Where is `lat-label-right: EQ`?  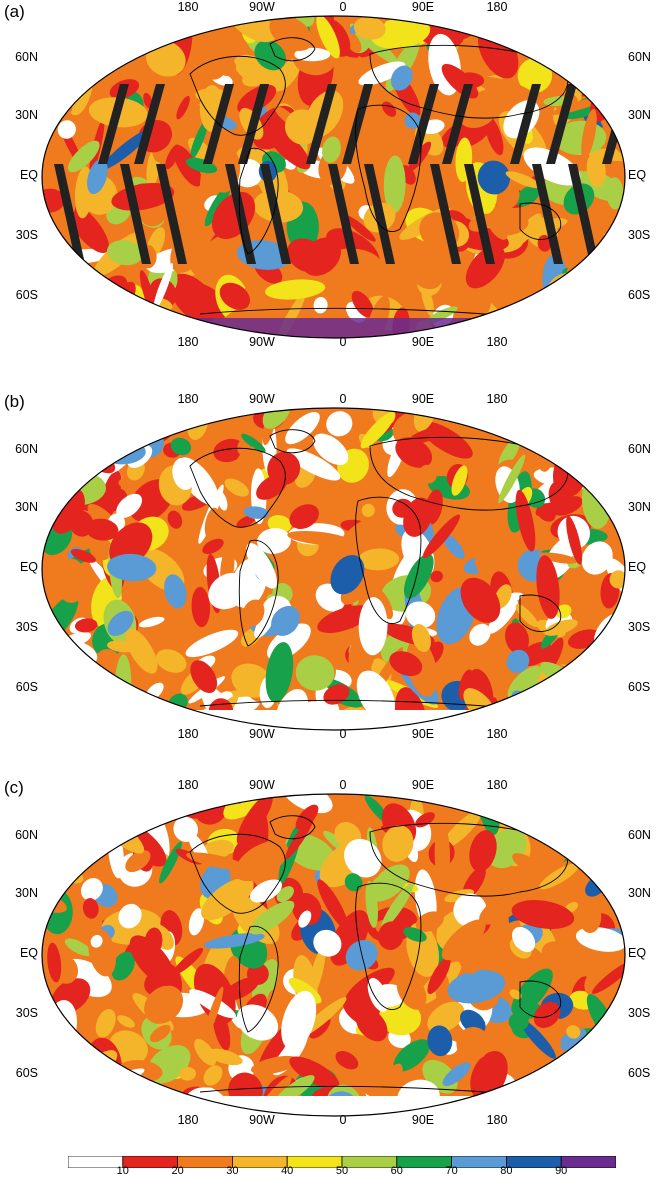
lat-label-right: EQ is located at coordinates (637, 567).